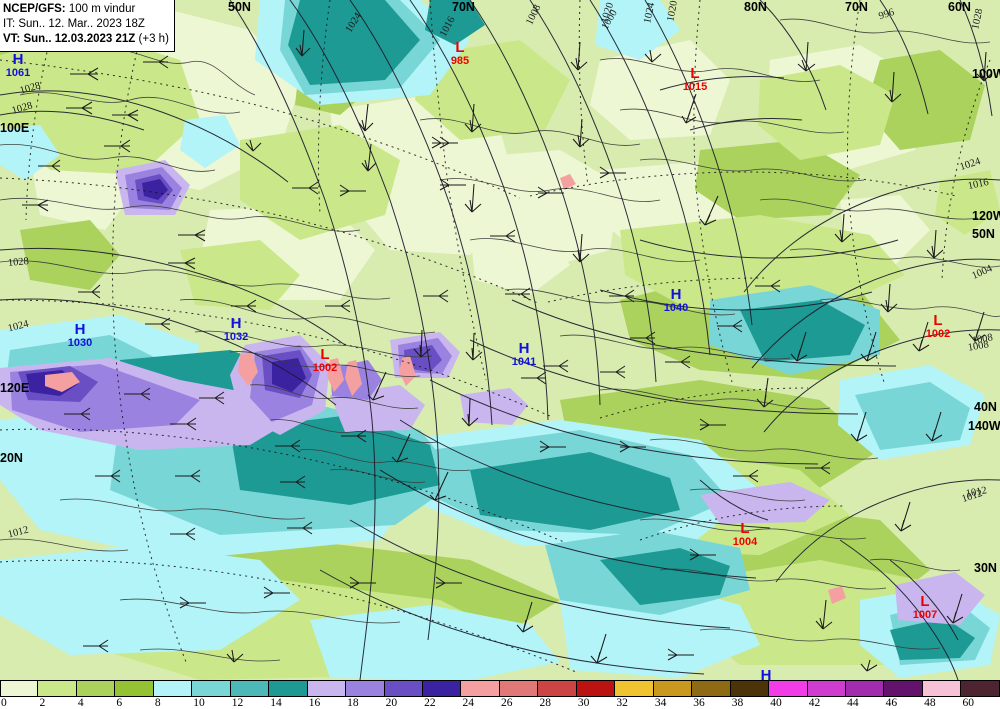 This screenshot has height=709, width=1000. What do you see at coordinates (12, 39) in the screenshot?
I see `valid-time-label: VT:` at bounding box center [12, 39].